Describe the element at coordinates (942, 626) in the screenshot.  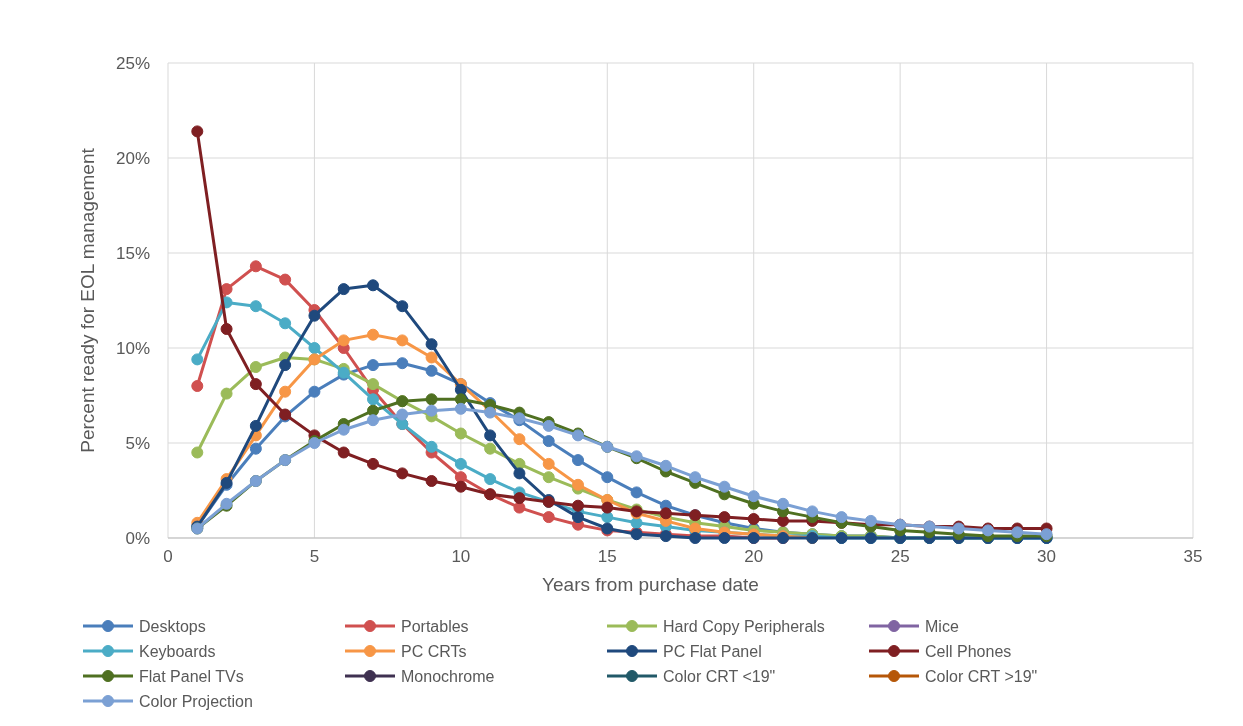
I see `legend-label: Mice` at that location.